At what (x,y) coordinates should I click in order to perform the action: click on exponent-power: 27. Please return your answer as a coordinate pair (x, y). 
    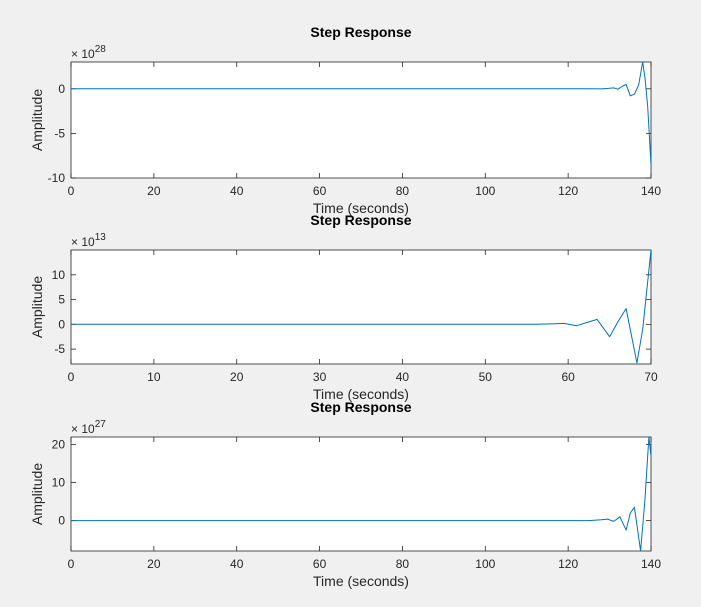
    Looking at the image, I should click on (101, 424).